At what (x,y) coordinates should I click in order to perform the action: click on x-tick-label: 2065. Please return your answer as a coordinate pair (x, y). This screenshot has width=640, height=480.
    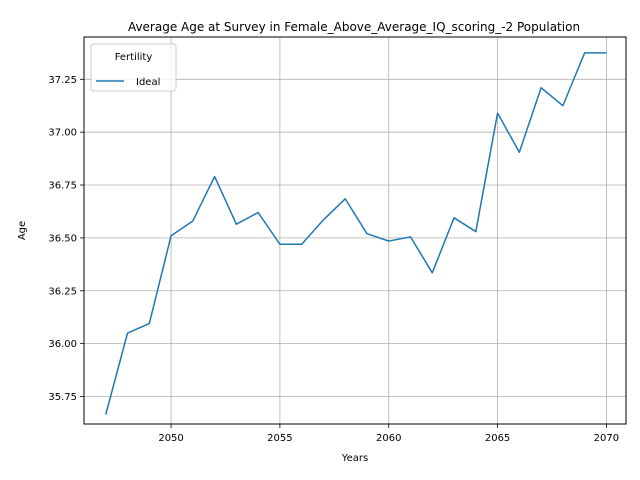
    Looking at the image, I should click on (497, 438).